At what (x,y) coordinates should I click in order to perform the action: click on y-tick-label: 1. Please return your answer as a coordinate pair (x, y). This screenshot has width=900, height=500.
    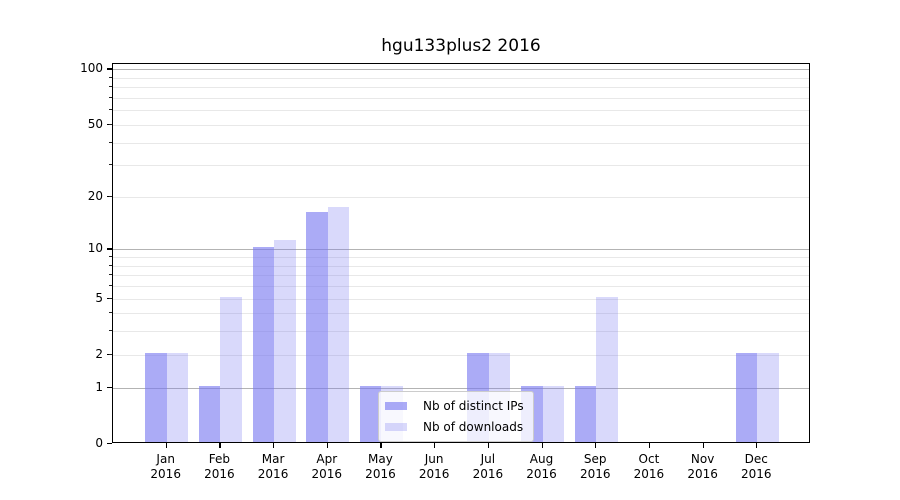
    Looking at the image, I should click on (99, 386).